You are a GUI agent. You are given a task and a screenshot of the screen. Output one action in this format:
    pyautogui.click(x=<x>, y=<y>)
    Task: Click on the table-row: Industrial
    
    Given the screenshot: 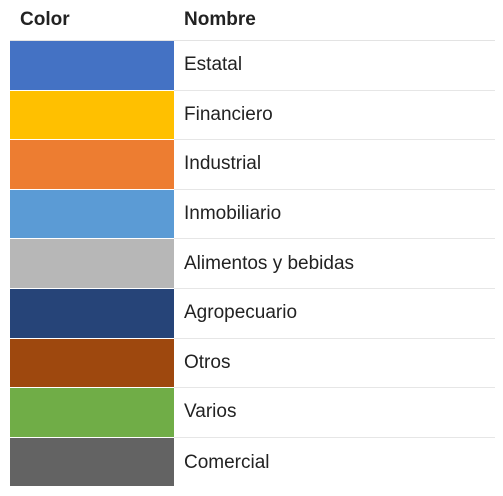 What is the action you would take?
    pyautogui.click(x=252, y=165)
    